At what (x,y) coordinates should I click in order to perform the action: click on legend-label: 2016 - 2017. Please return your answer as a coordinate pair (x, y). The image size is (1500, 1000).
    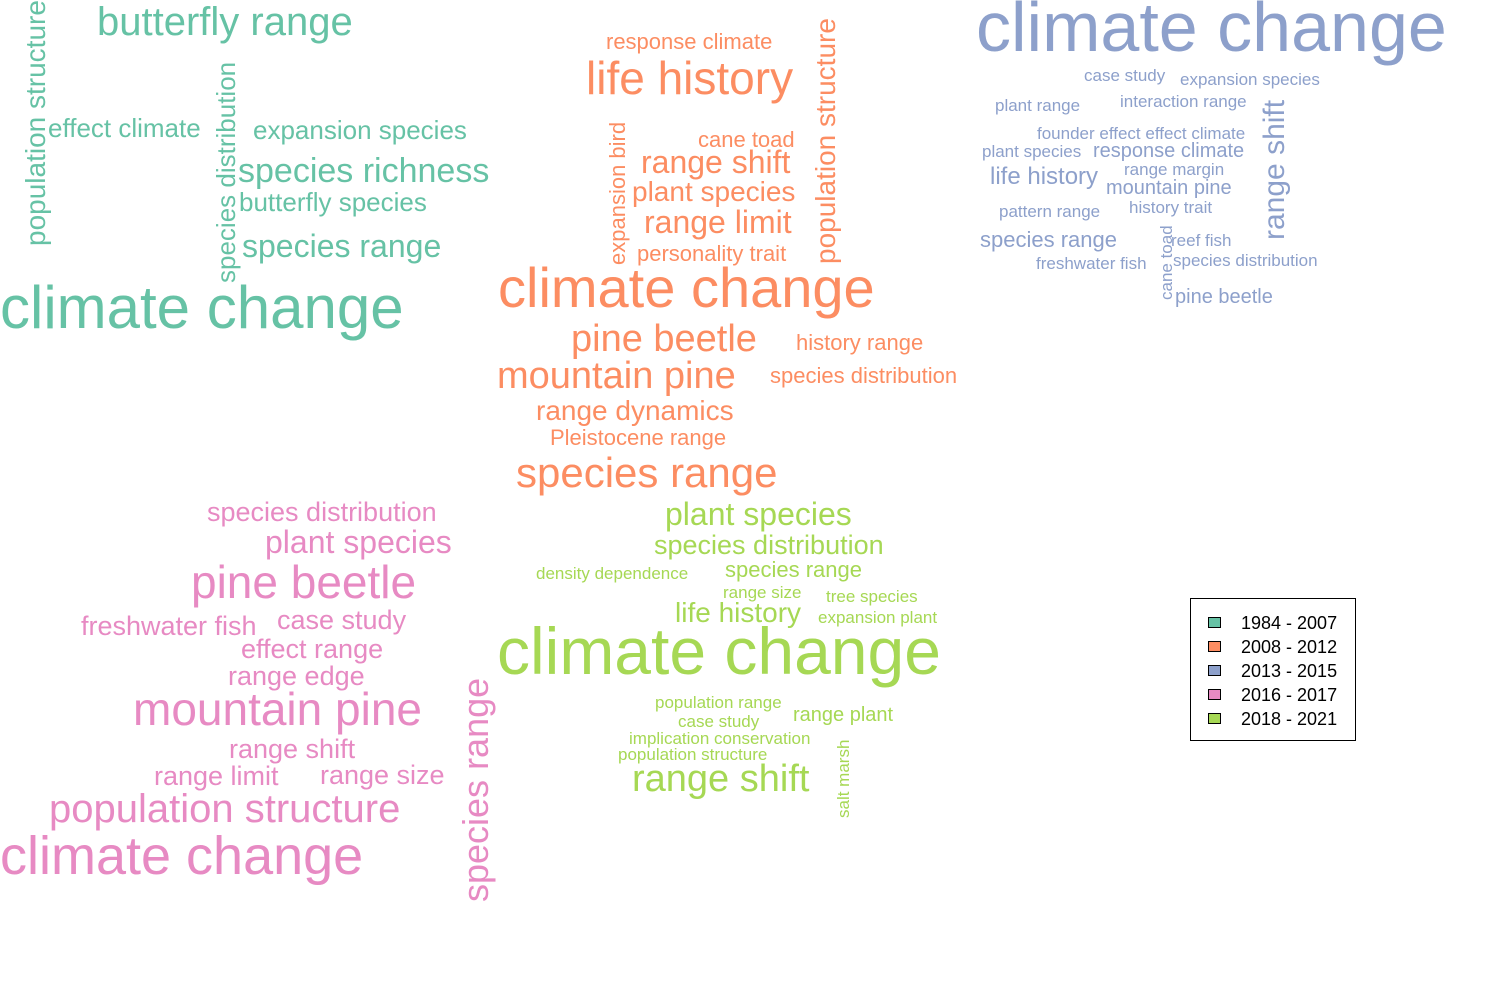
    Looking at the image, I should click on (1289, 695).